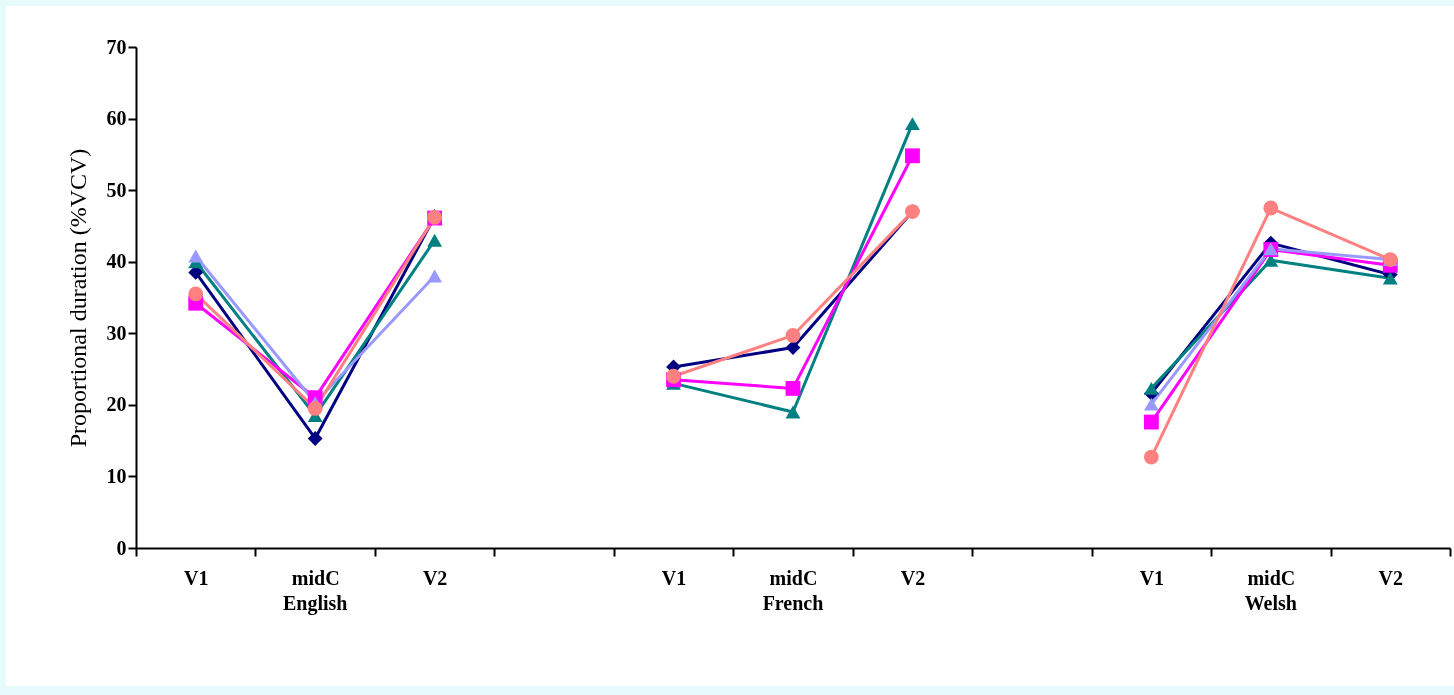 This screenshot has height=695, width=1454. What do you see at coordinates (116, 261) in the screenshot?
I see `y-tick-label: 40` at bounding box center [116, 261].